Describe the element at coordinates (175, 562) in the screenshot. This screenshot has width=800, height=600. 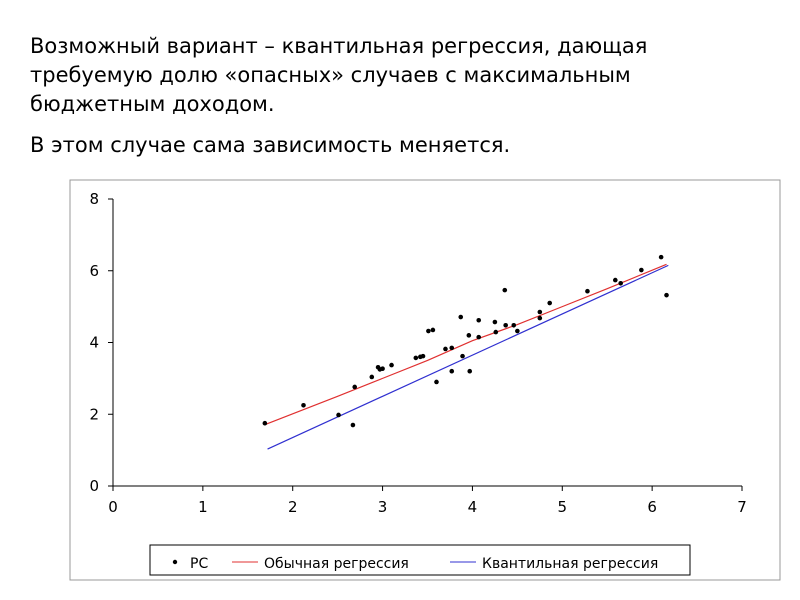
I see `legend-marker-pc` at that location.